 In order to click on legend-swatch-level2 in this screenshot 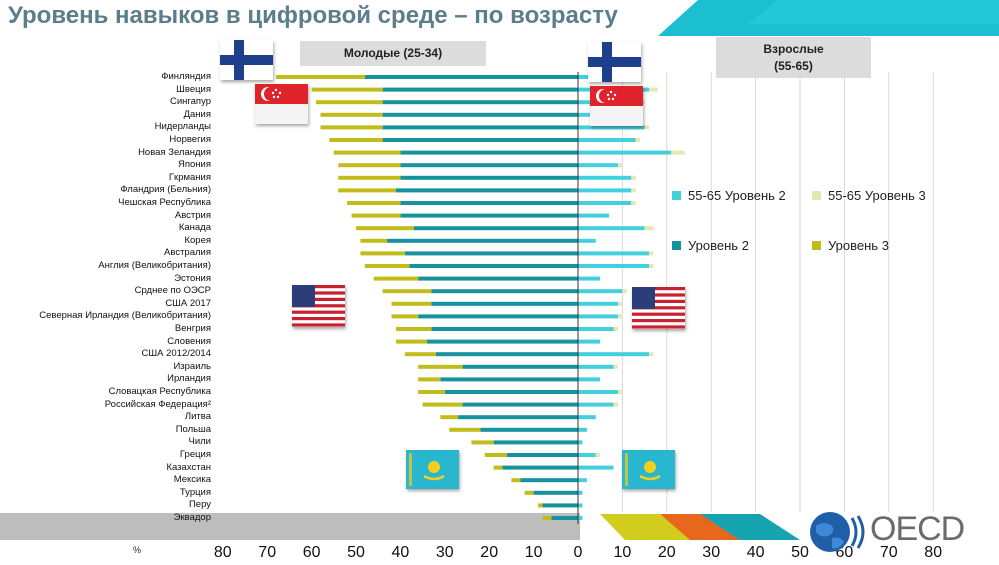, I will do `click(676, 245)`.